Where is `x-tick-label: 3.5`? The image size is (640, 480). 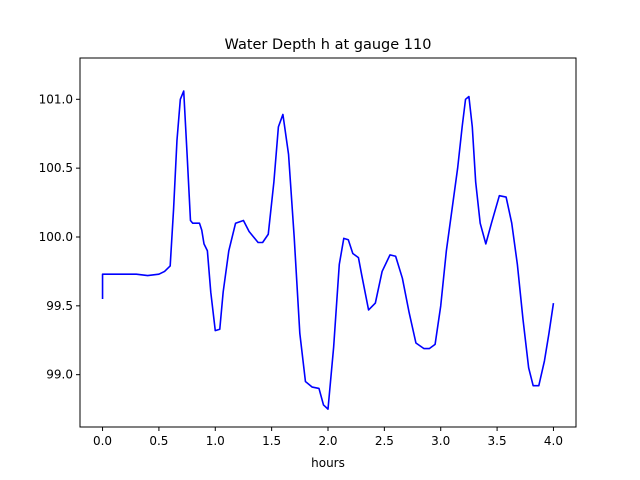 x-tick-label: 3.5 is located at coordinates (497, 441).